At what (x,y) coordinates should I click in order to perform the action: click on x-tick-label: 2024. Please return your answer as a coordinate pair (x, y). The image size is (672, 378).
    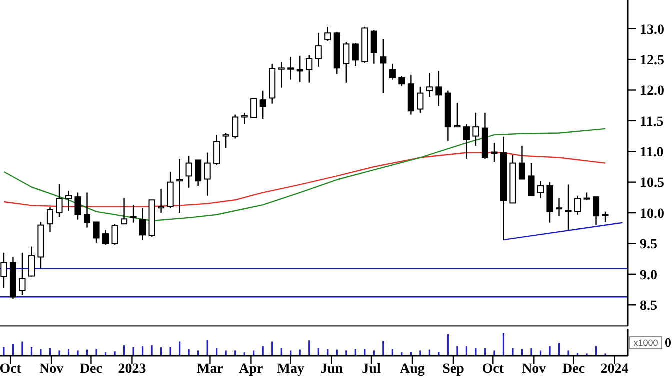
    Looking at the image, I should click on (614, 369).